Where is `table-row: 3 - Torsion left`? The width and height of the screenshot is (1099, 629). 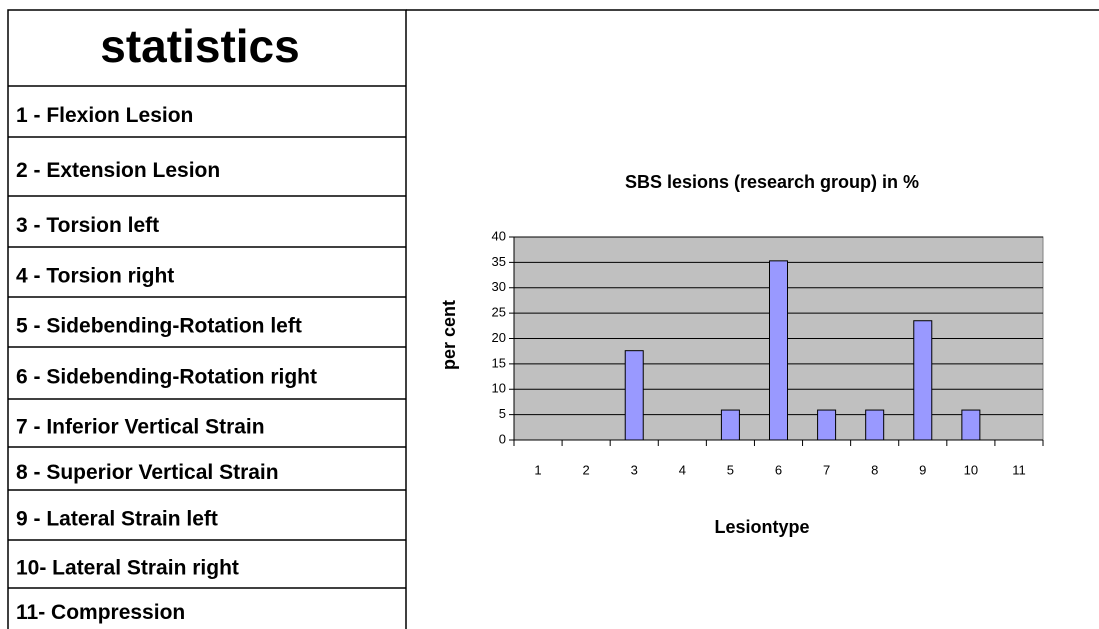
table-row: 3 - Torsion left is located at coordinates (87, 225).